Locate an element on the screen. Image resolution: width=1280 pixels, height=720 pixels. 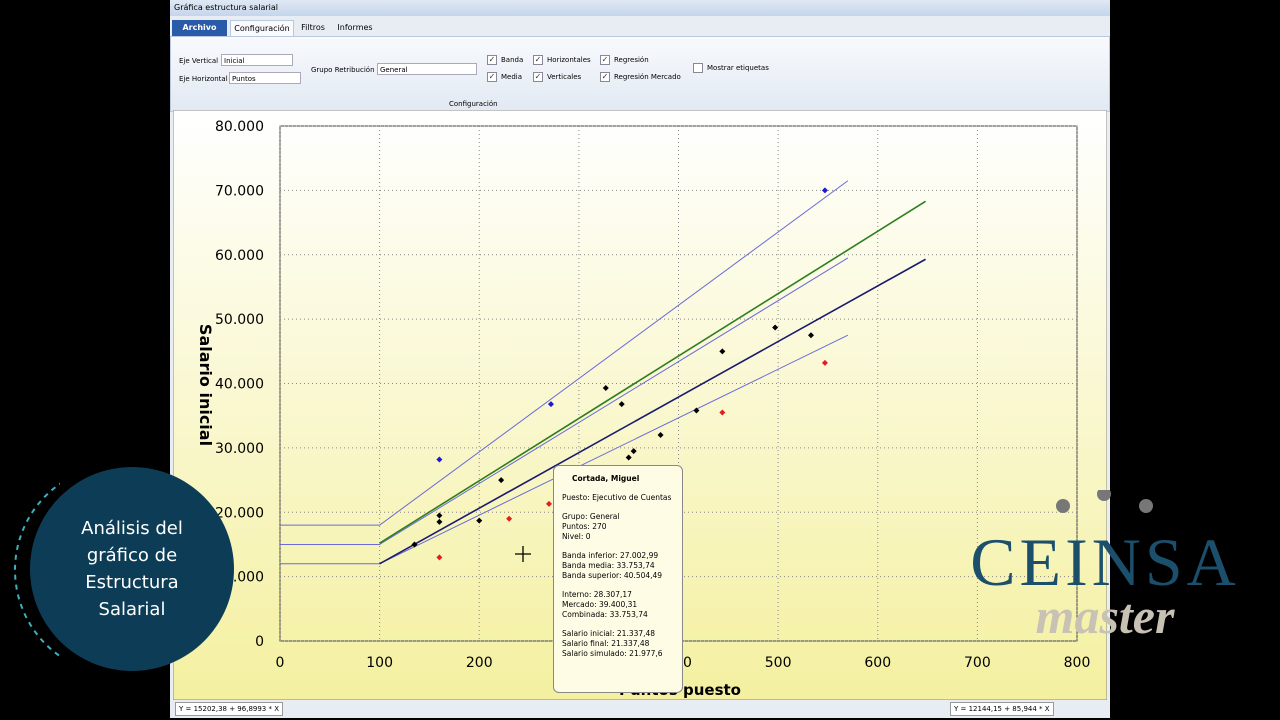
combo-box: Puntos is located at coordinates (265, 78).